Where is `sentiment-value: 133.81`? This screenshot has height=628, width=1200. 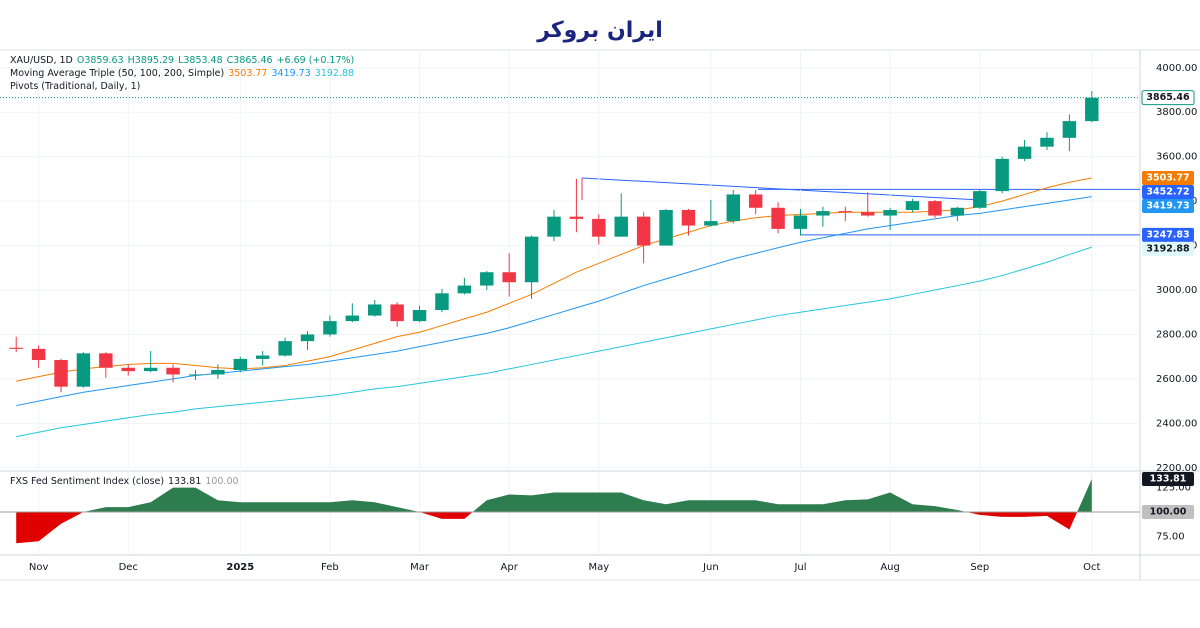
sentiment-value: 133.81 is located at coordinates (185, 481).